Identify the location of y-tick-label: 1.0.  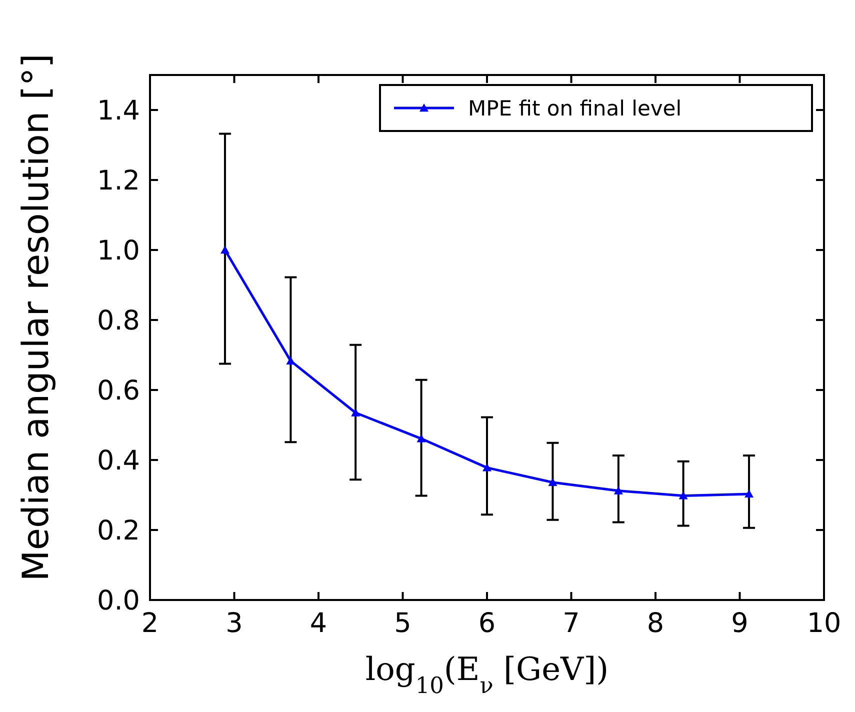
(118, 250).